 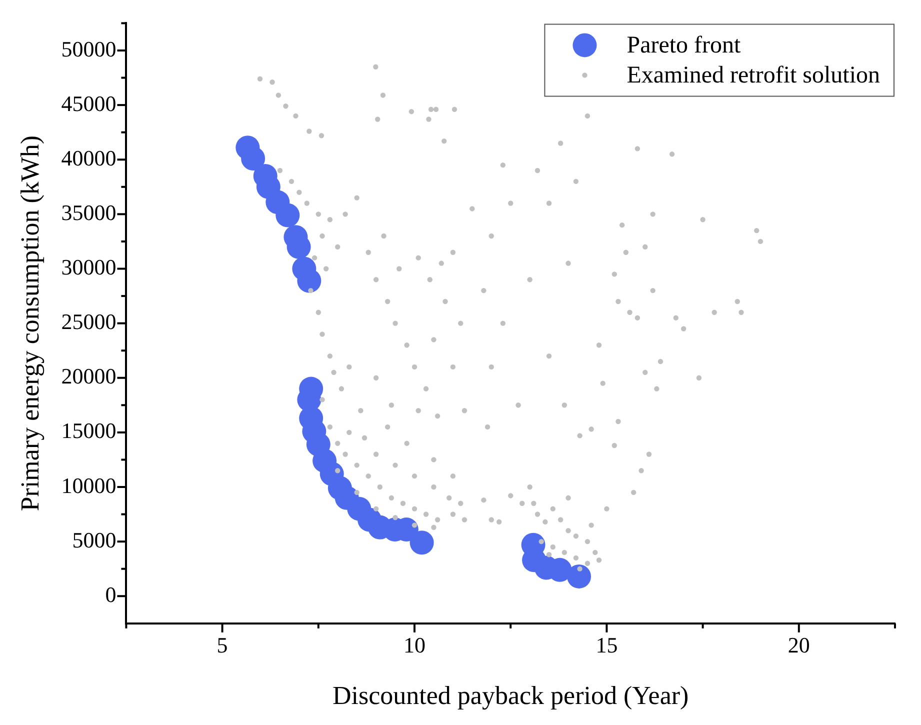 I want to click on y-tick-label: 30000, so click(x=88, y=267).